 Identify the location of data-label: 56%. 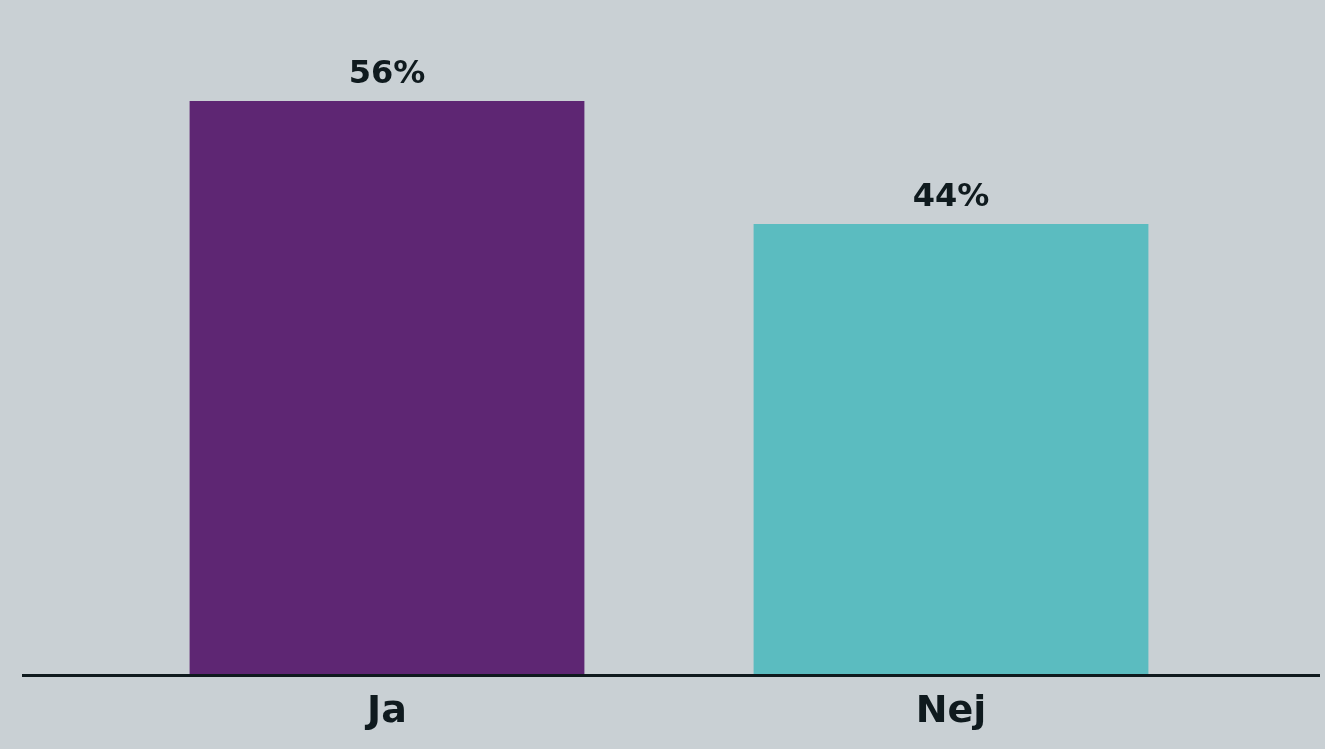
(387, 72).